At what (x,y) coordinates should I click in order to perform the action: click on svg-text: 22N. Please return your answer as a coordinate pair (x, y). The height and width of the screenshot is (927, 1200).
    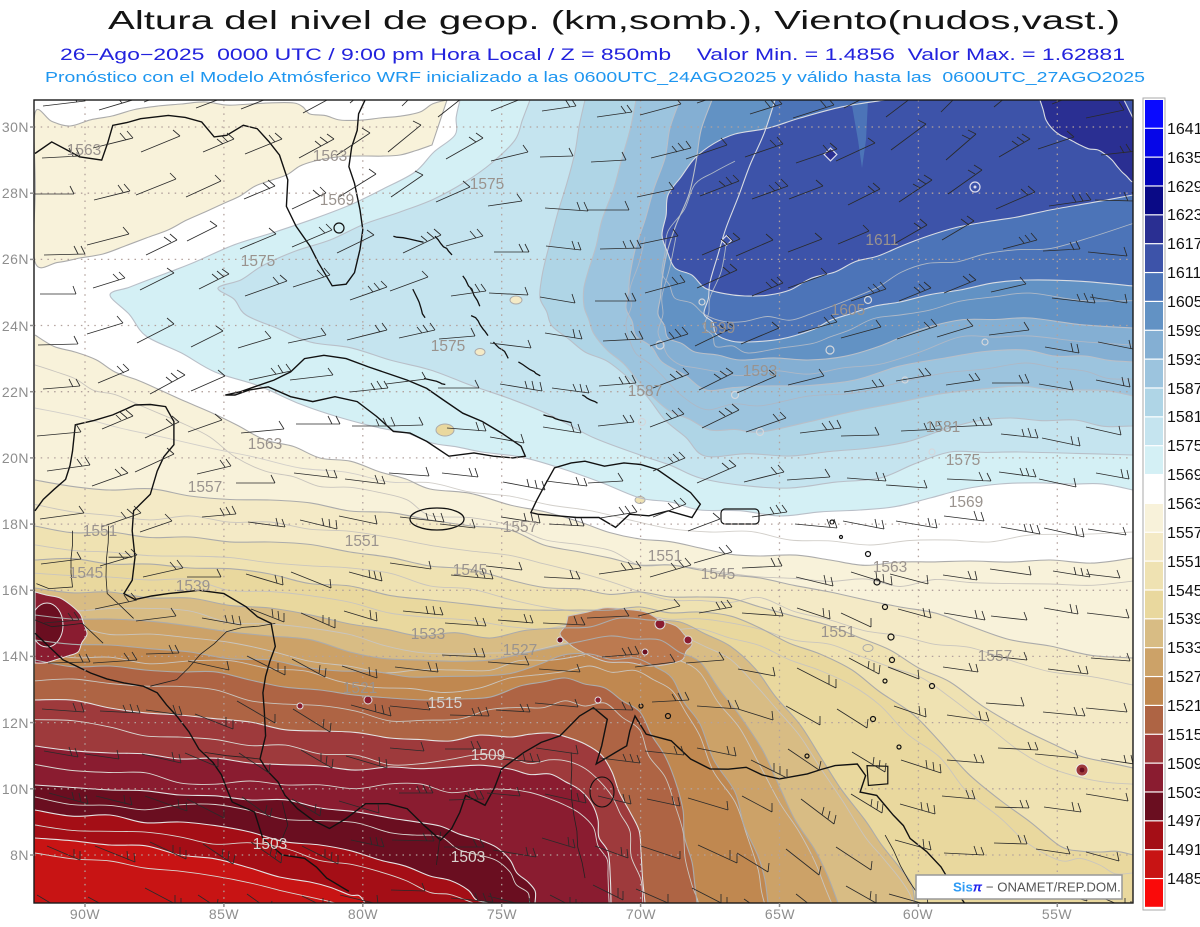
    Looking at the image, I should click on (15, 392).